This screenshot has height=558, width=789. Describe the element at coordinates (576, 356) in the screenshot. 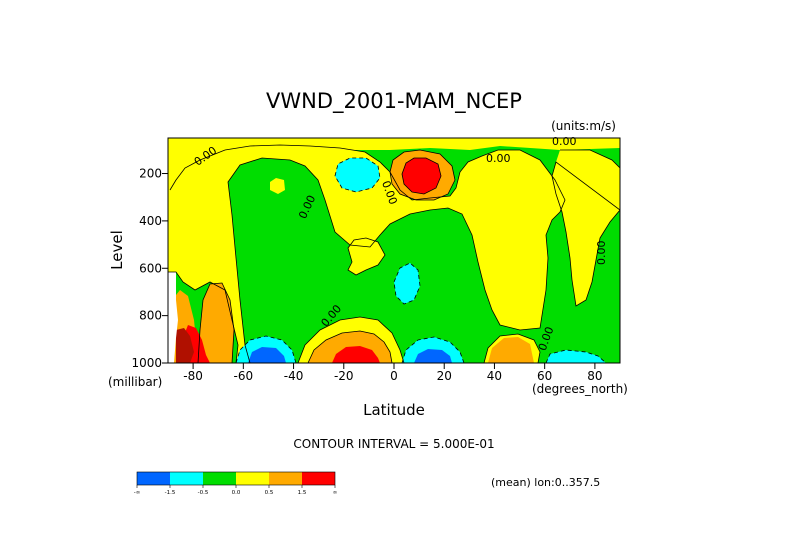

I see `band-cyan-north-surface` at that location.